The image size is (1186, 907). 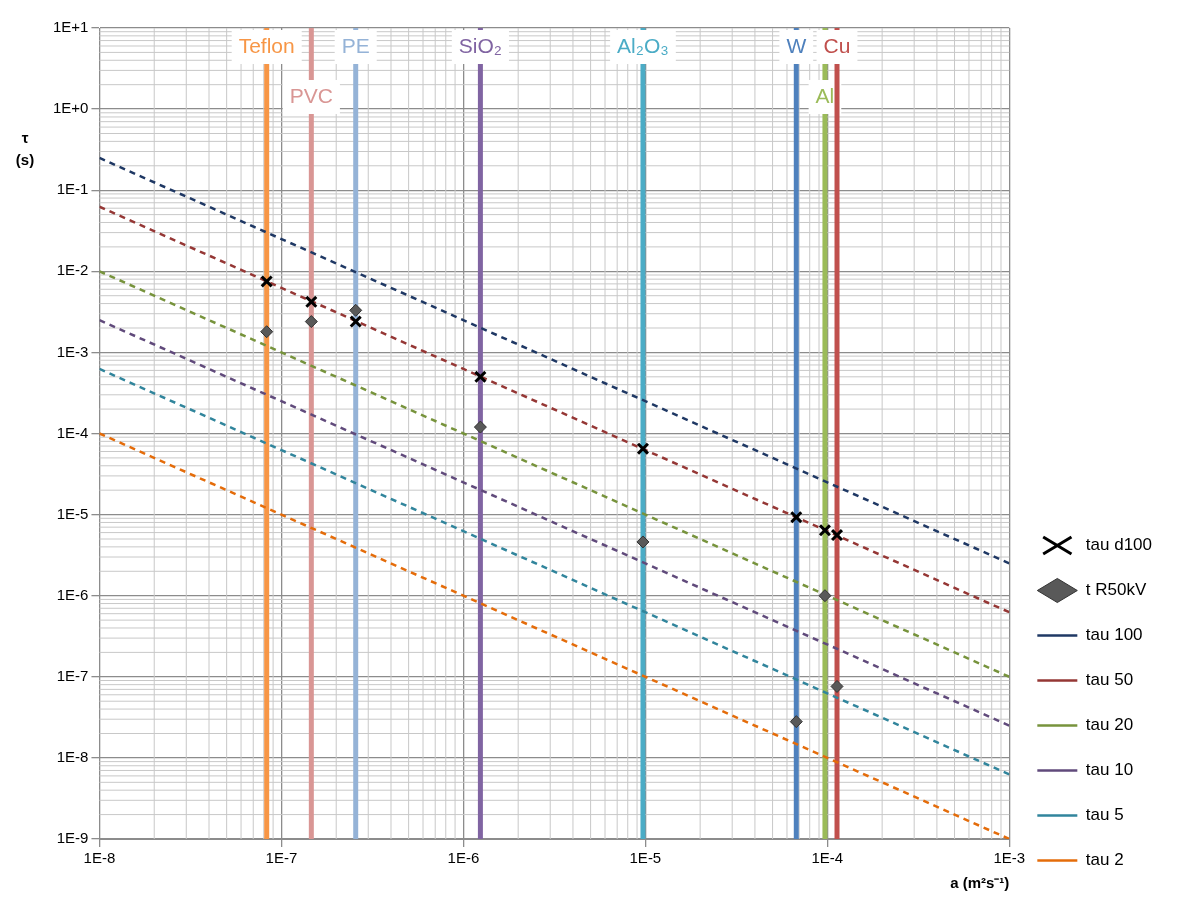 What do you see at coordinates (355, 45) in the screenshot?
I see `ref-line-label: PE` at bounding box center [355, 45].